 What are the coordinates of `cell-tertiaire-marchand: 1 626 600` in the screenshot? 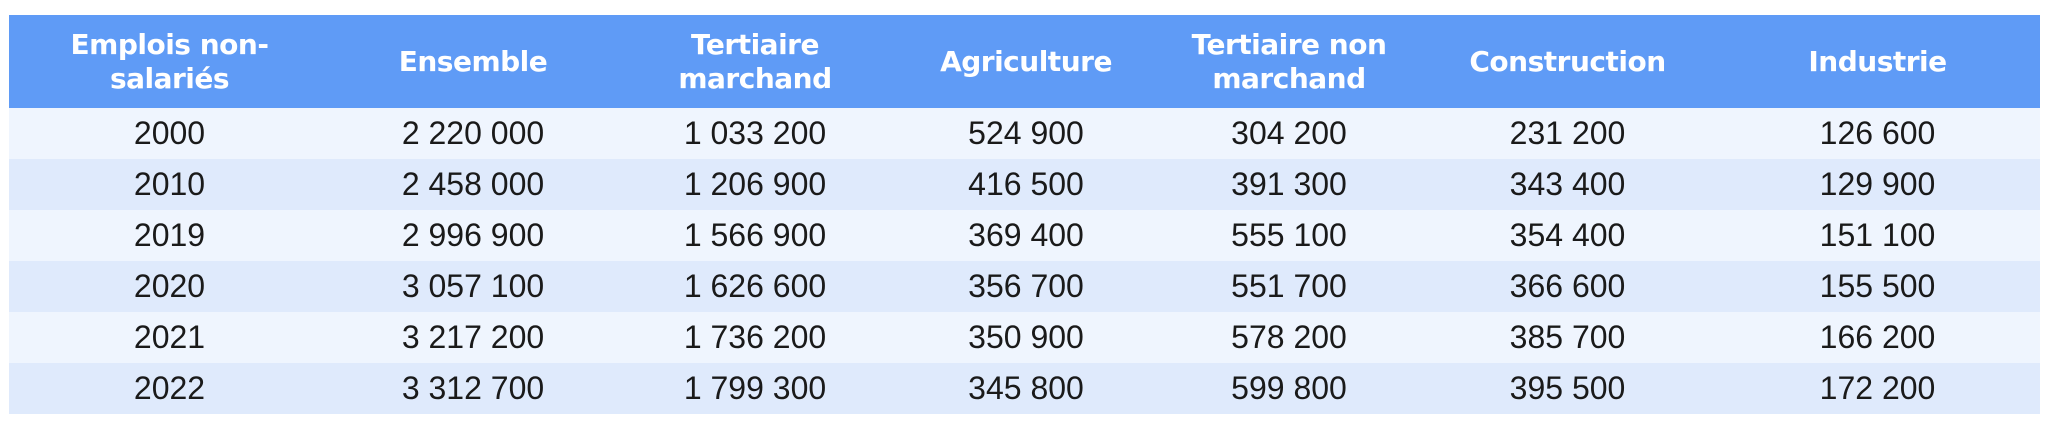 It's located at (755, 286).